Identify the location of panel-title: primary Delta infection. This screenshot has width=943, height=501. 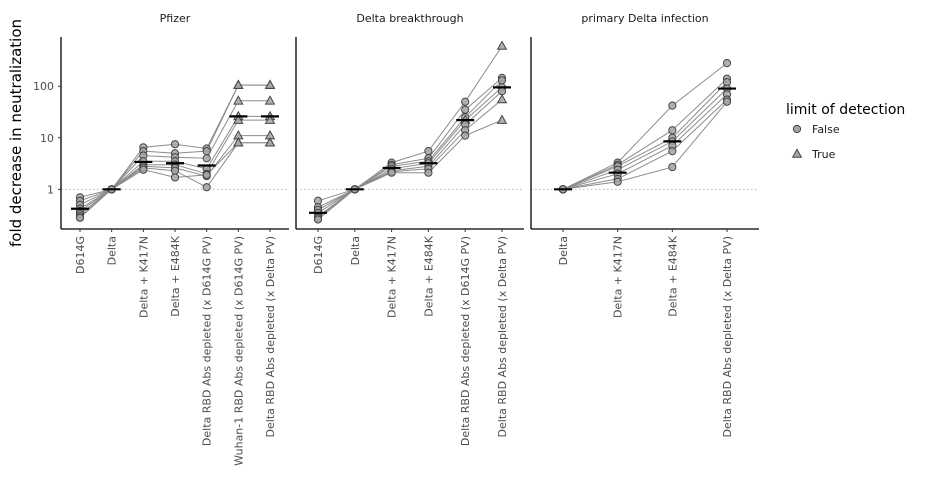
(644, 18).